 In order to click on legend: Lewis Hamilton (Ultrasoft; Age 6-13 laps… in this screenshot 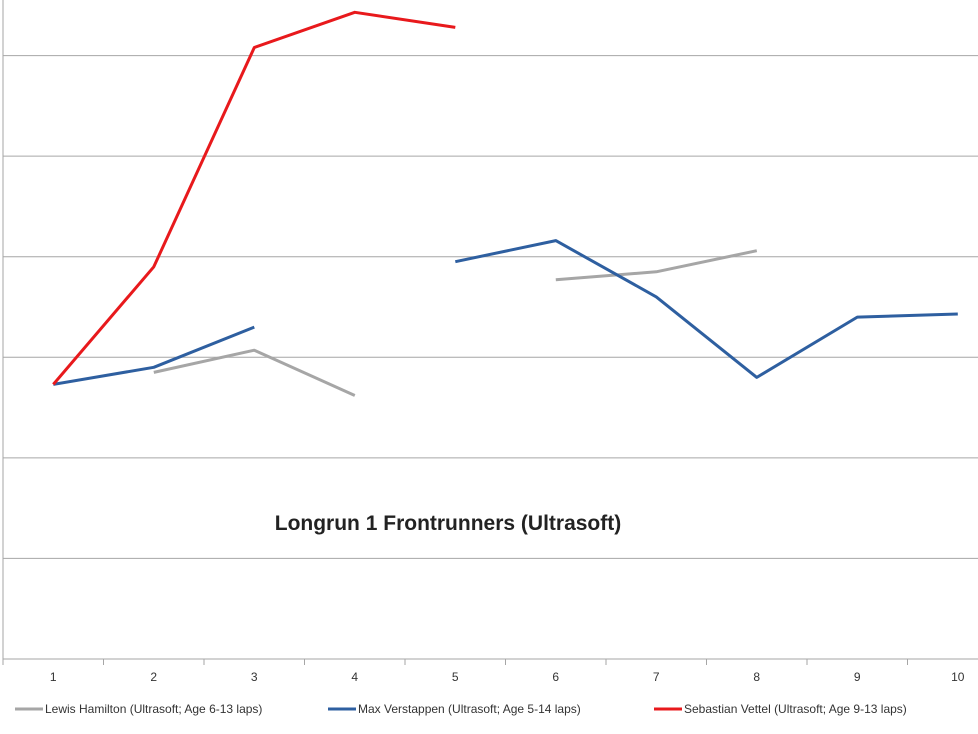, I will do `click(461, 709)`.